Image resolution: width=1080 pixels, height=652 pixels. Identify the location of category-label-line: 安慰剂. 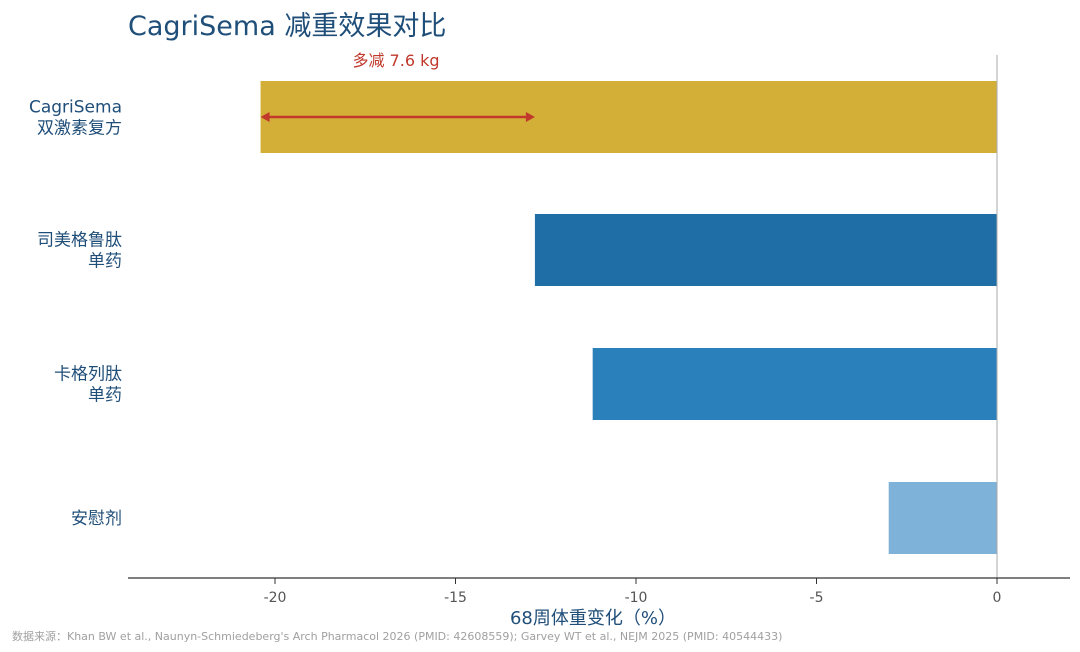
(96, 519).